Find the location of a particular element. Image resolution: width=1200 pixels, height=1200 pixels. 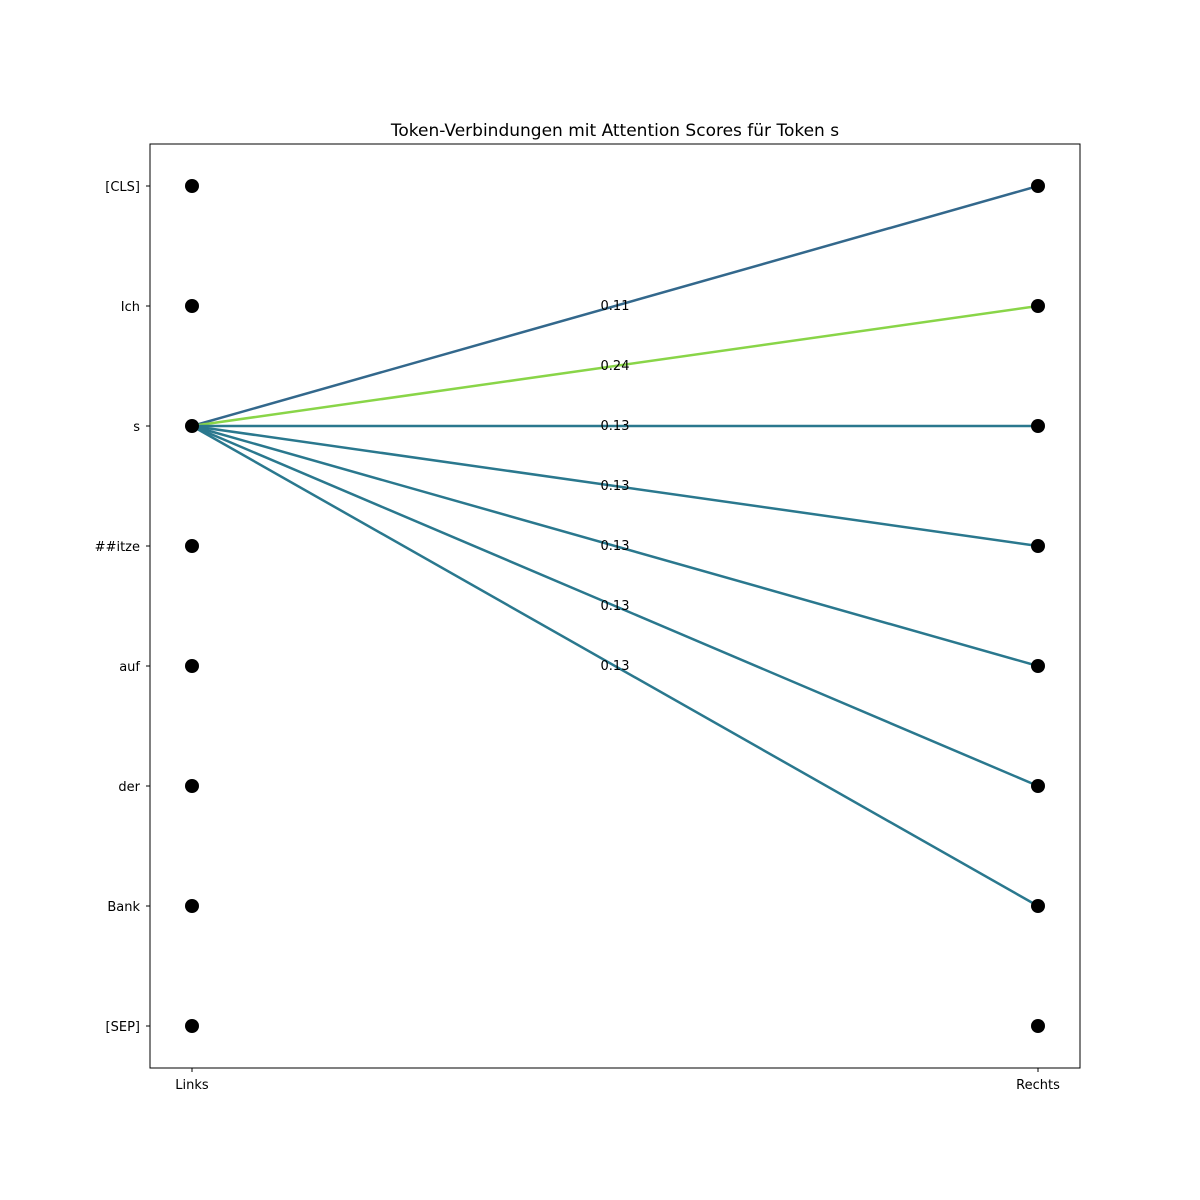

score-label-1: 0.24 is located at coordinates (615, 366).